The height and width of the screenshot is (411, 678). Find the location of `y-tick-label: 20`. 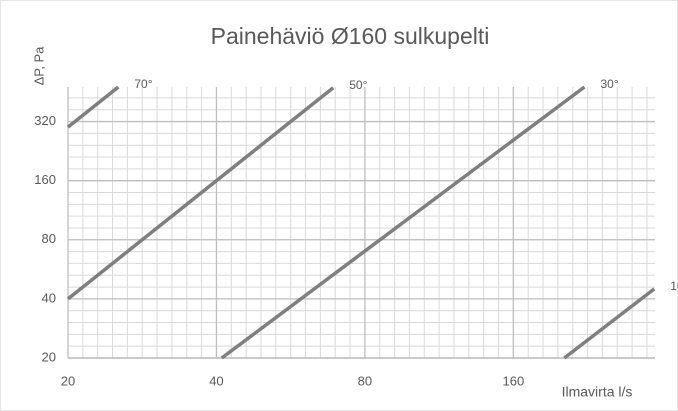

y-tick-label: 20 is located at coordinates (49, 356).